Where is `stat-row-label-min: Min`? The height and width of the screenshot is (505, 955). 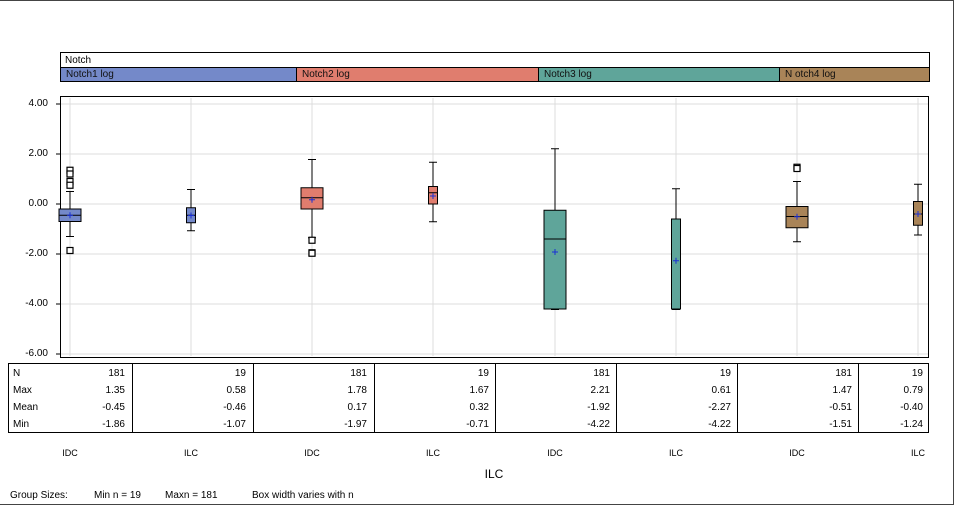 stat-row-label-min: Min is located at coordinates (21, 424).